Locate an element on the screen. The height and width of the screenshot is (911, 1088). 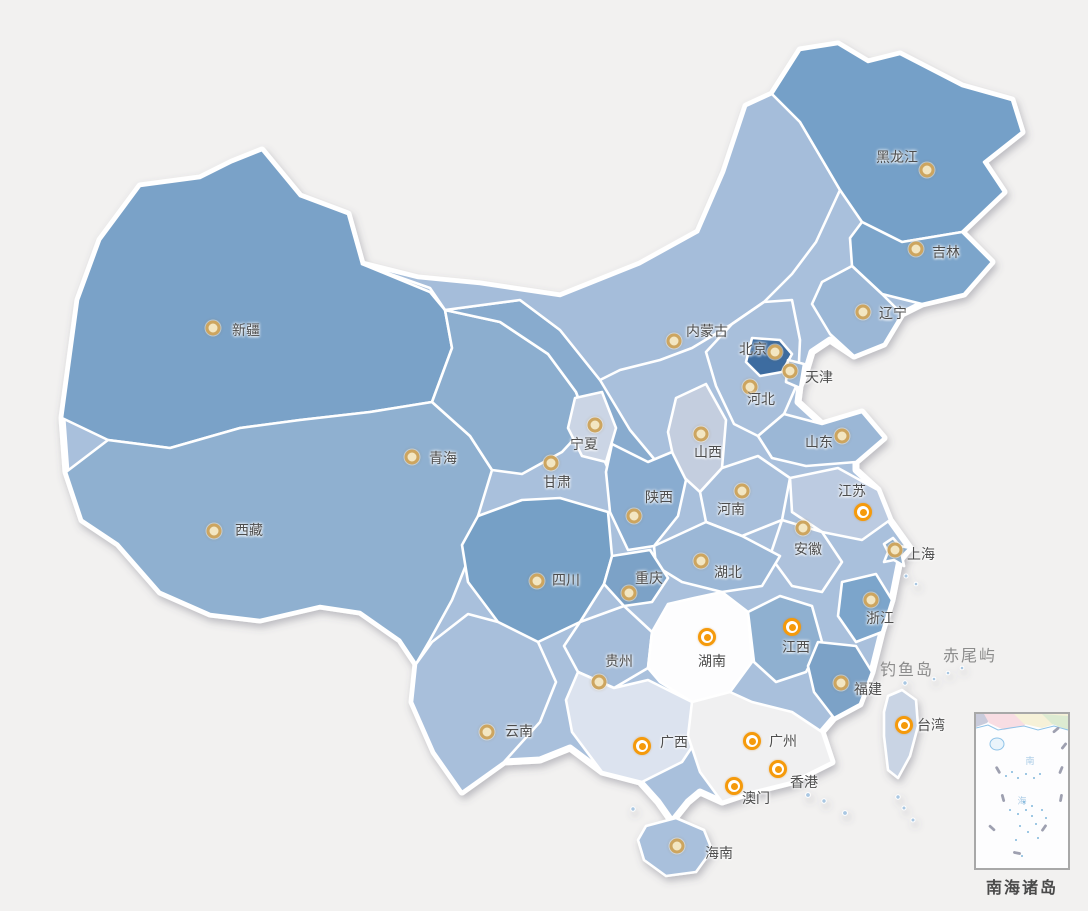
label-zhejiang: 浙江 is located at coordinates (880, 618).